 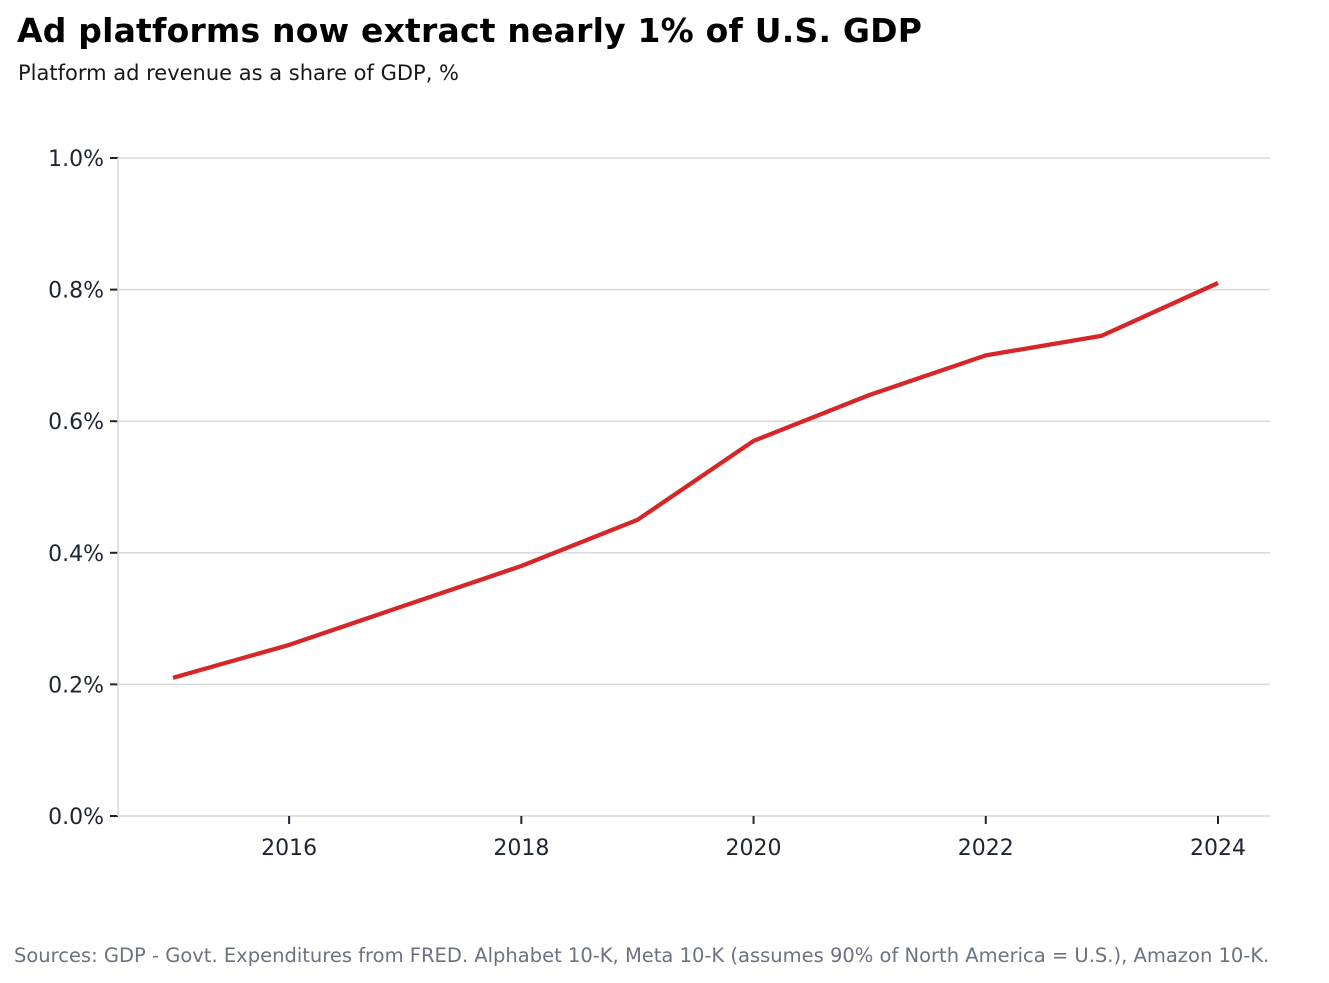 What do you see at coordinates (76, 291) in the screenshot?
I see `y-axis-tick-label: 0.8%` at bounding box center [76, 291].